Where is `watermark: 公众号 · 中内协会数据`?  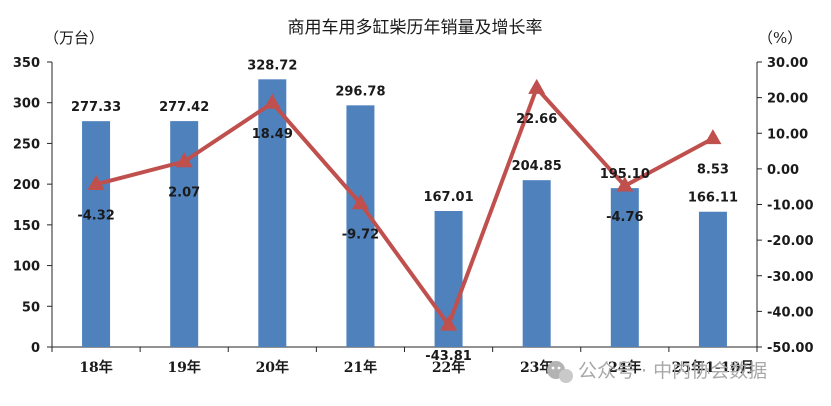 watermark: 公众号 · 中内协会数据 is located at coordinates (657, 371).